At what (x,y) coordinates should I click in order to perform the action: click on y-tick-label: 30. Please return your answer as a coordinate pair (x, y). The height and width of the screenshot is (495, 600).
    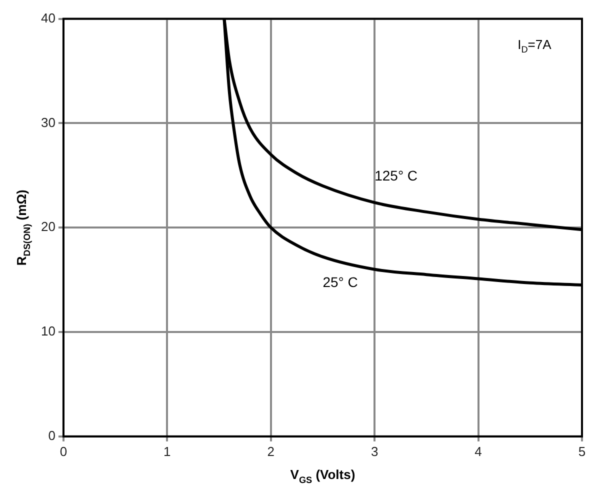
    Looking at the image, I should click on (48, 122).